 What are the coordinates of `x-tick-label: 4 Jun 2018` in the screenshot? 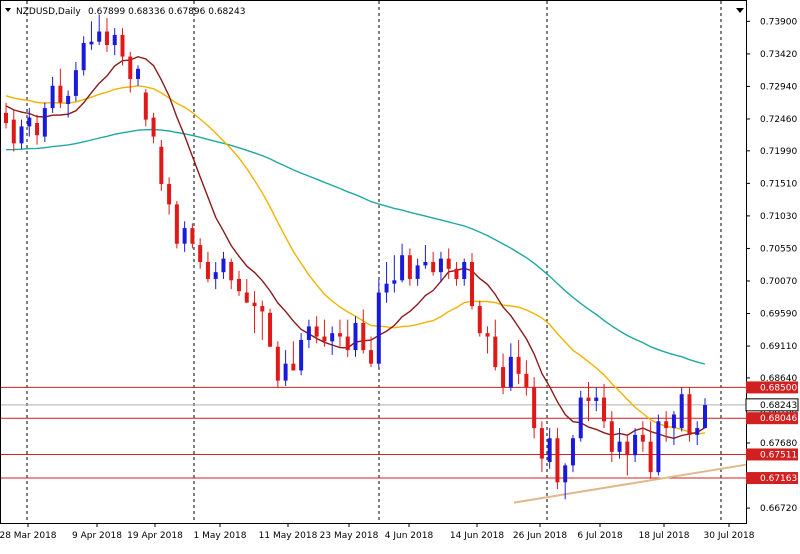 It's located at (409, 536).